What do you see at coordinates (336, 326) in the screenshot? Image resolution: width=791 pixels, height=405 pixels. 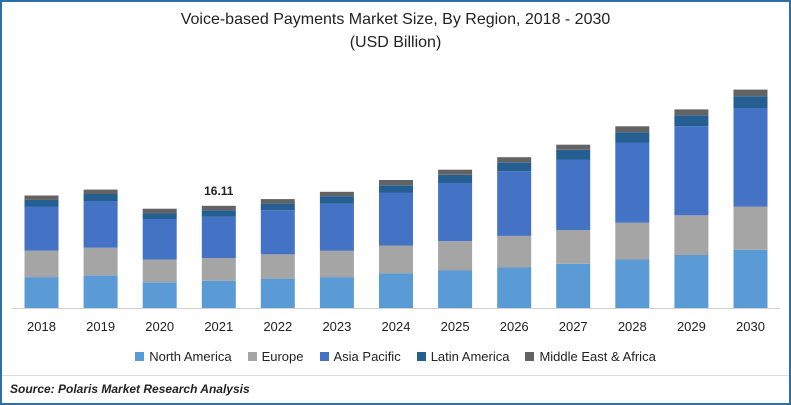 I see `x-tick-label: 2023` at bounding box center [336, 326].